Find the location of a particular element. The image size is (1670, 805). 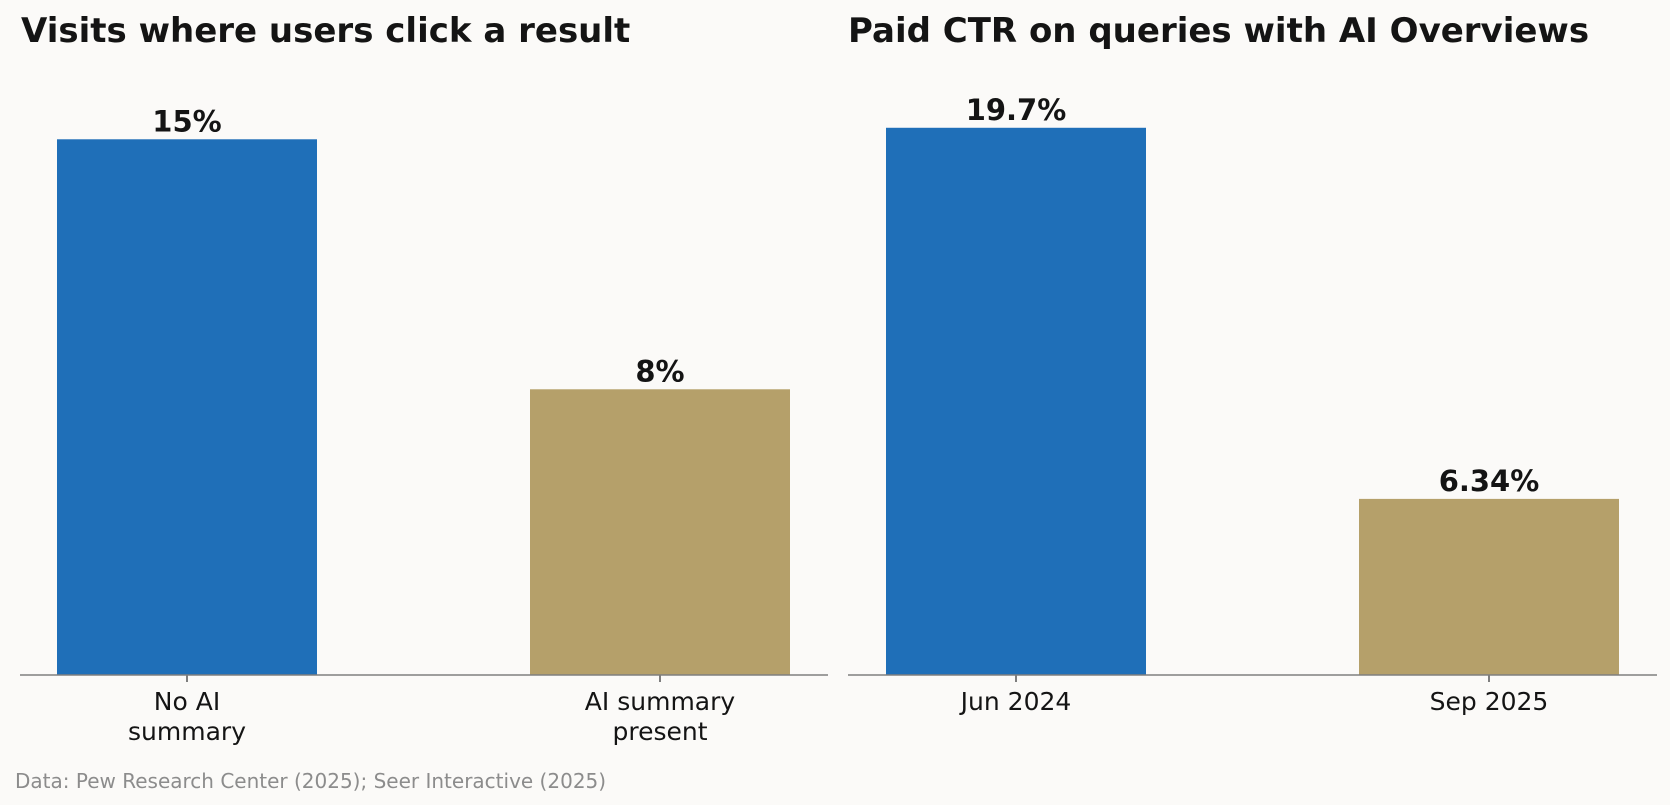

chart-title-paid-ctr: Paid CTR on queries with AI Overviews is located at coordinates (1218, 31).